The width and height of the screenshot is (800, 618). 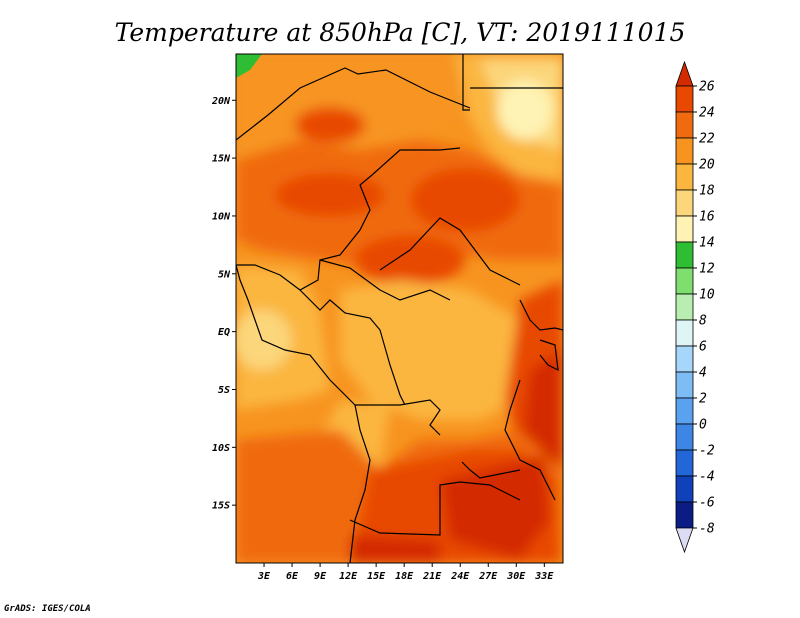 I want to click on x-axis: 3E 6E 9E 12E 15E 18E 21E 24E 27E 30E 33E, so click(x=405, y=572).